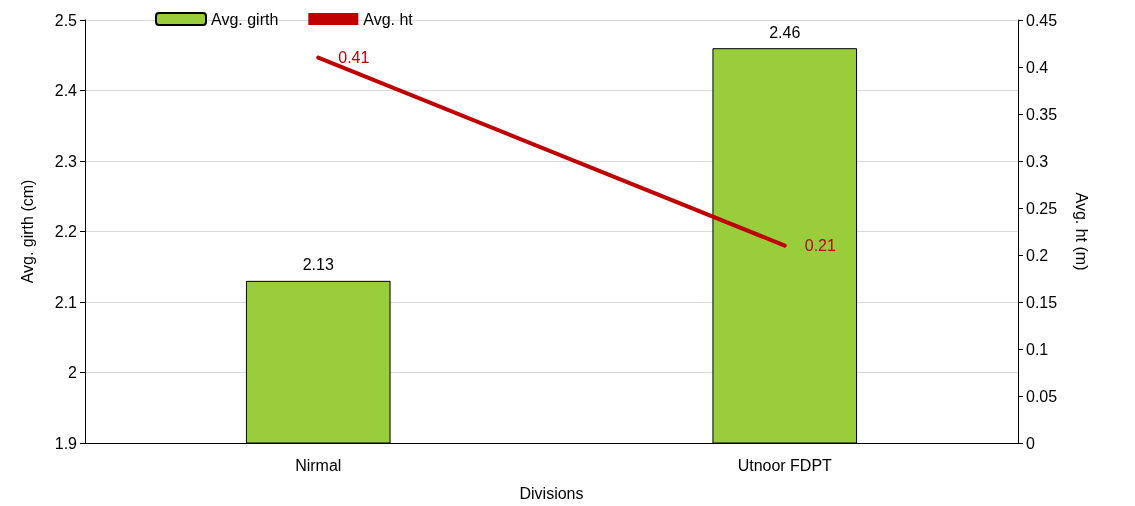 Image resolution: width=1135 pixels, height=506 pixels. Describe the element at coordinates (1042, 396) in the screenshot. I see `y2-tick-label: 0.05` at that location.